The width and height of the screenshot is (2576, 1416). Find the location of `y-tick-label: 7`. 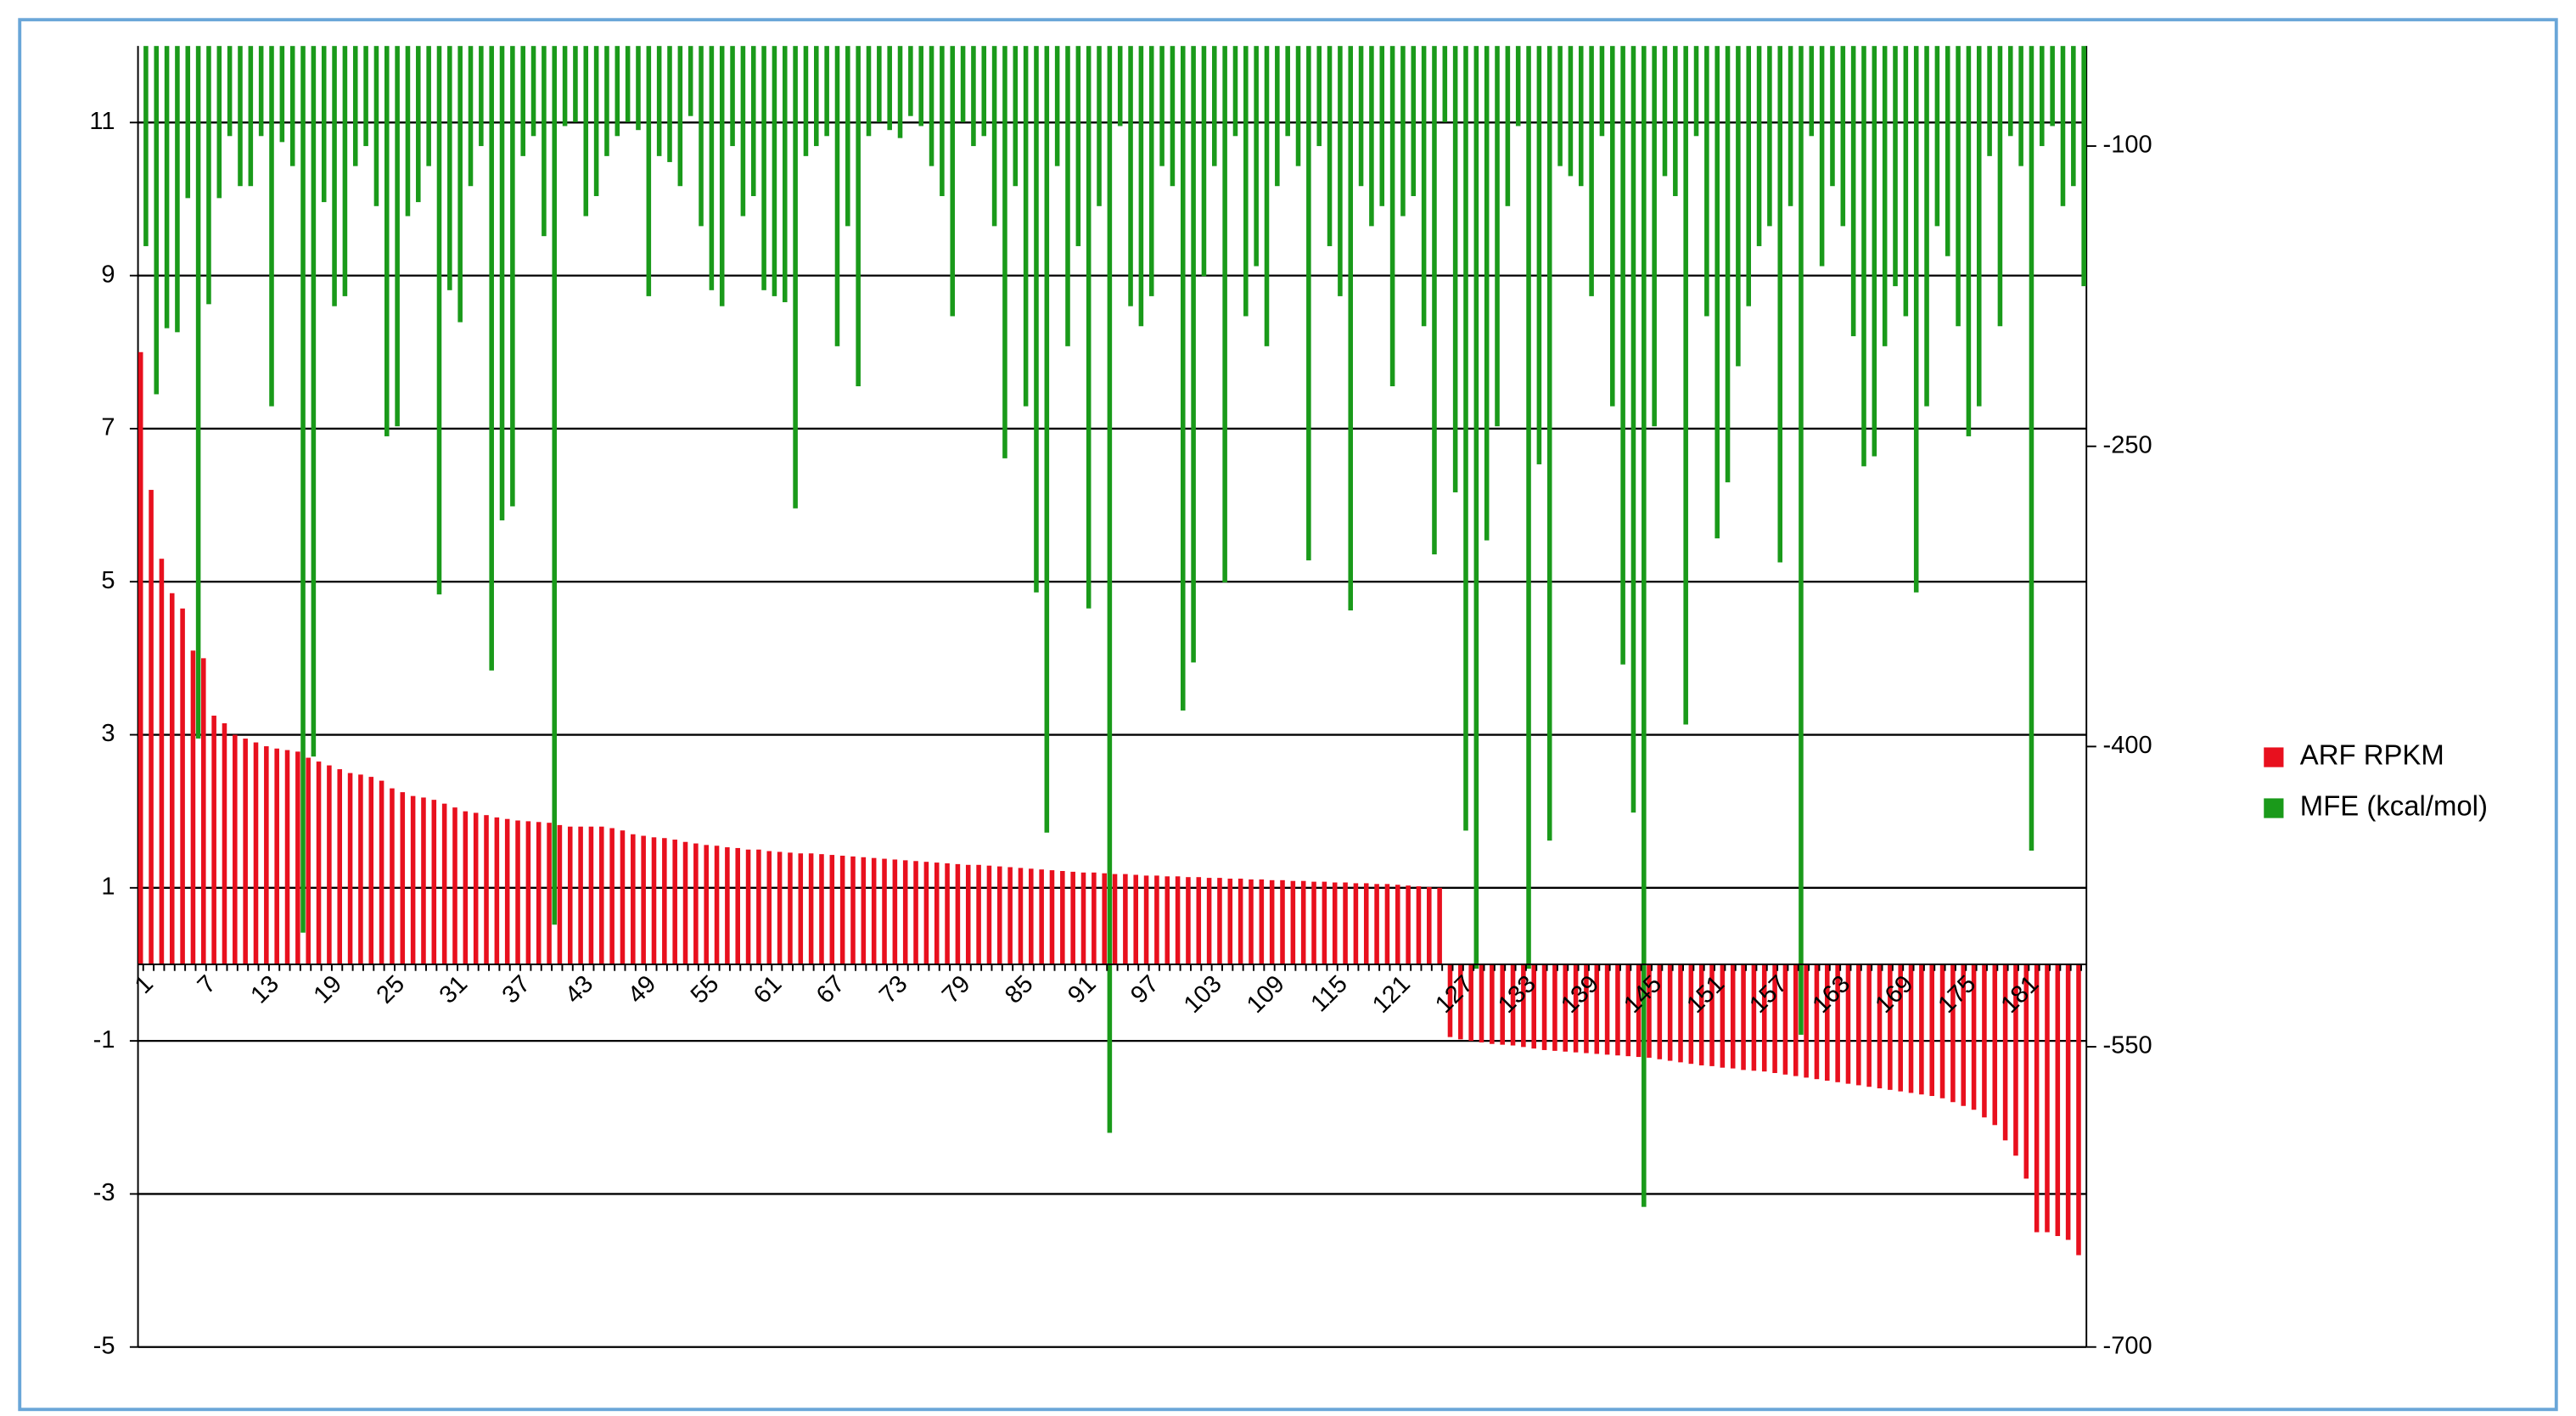

y-tick-label: 7 is located at coordinates (108, 428).